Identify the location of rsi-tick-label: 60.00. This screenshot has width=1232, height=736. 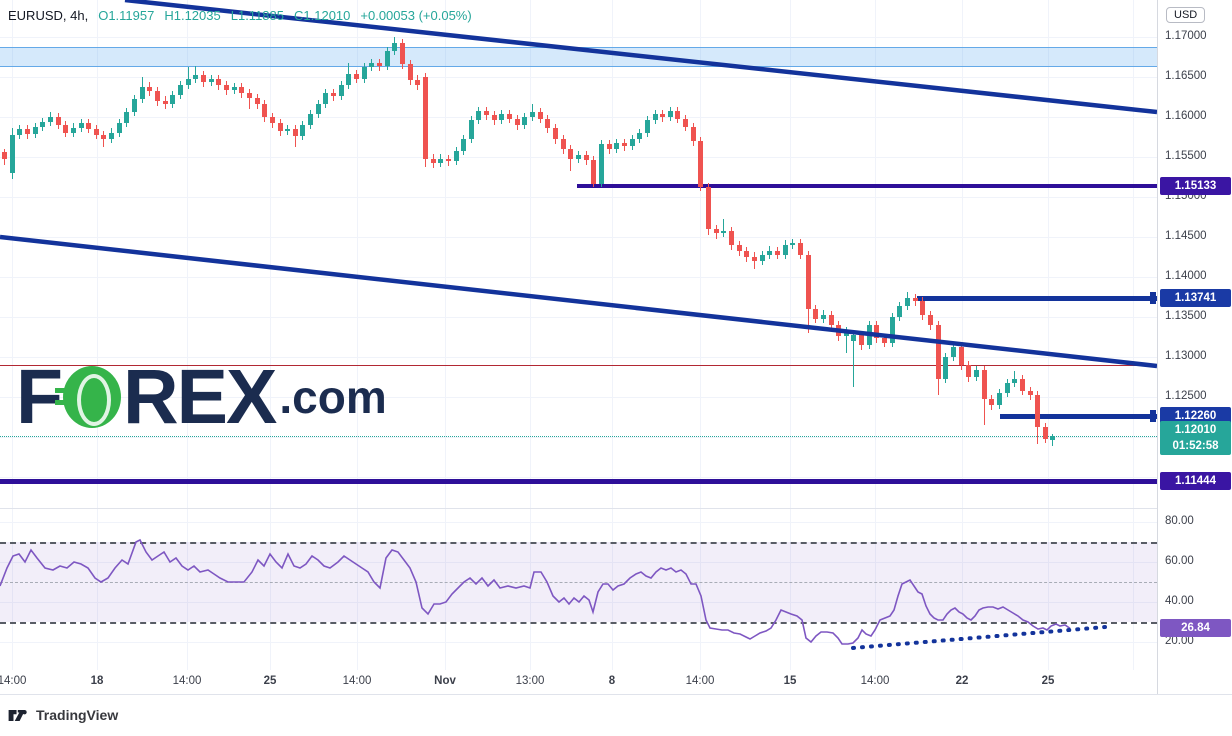
(1179, 561).